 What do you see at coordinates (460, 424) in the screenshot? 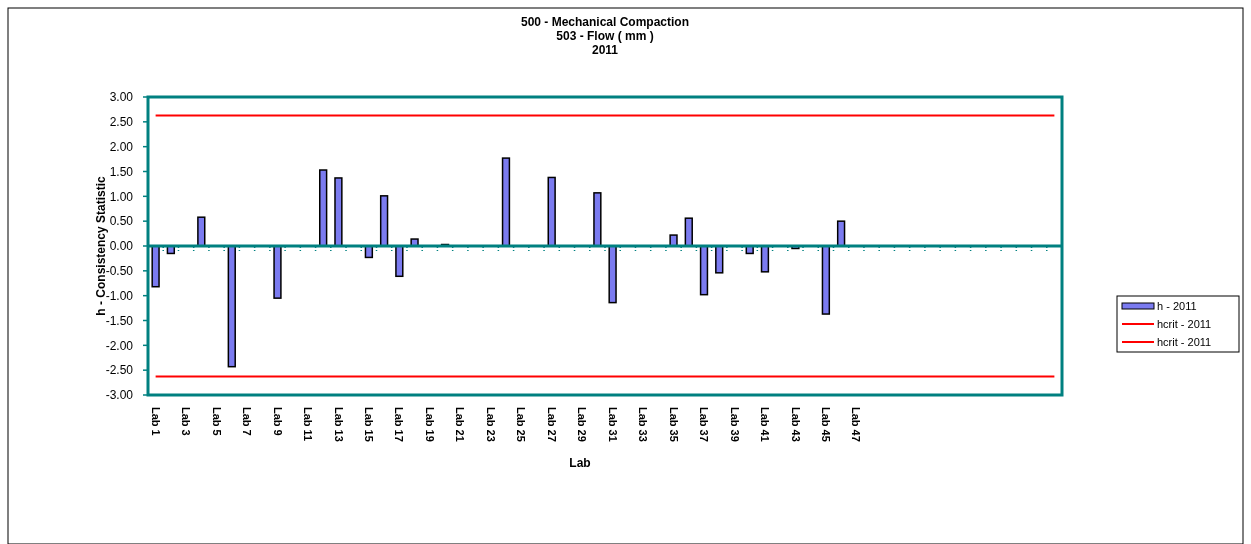
I see `x-tick-label: Lab 21` at bounding box center [460, 424].